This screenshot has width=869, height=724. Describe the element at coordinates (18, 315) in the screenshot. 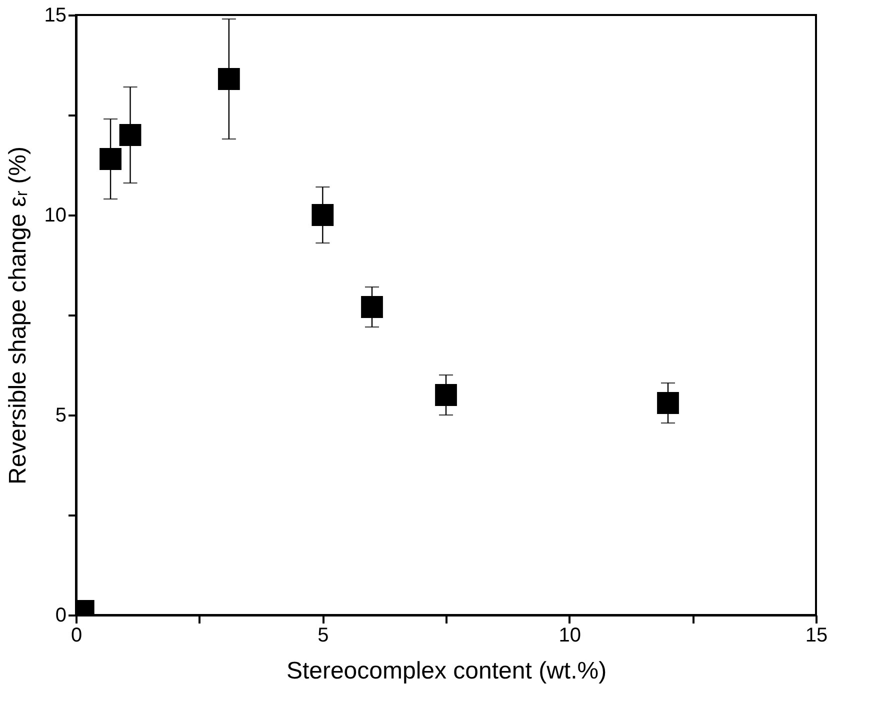

I see `y-axis-title: Reversible shape change εᵣ (%)` at that location.